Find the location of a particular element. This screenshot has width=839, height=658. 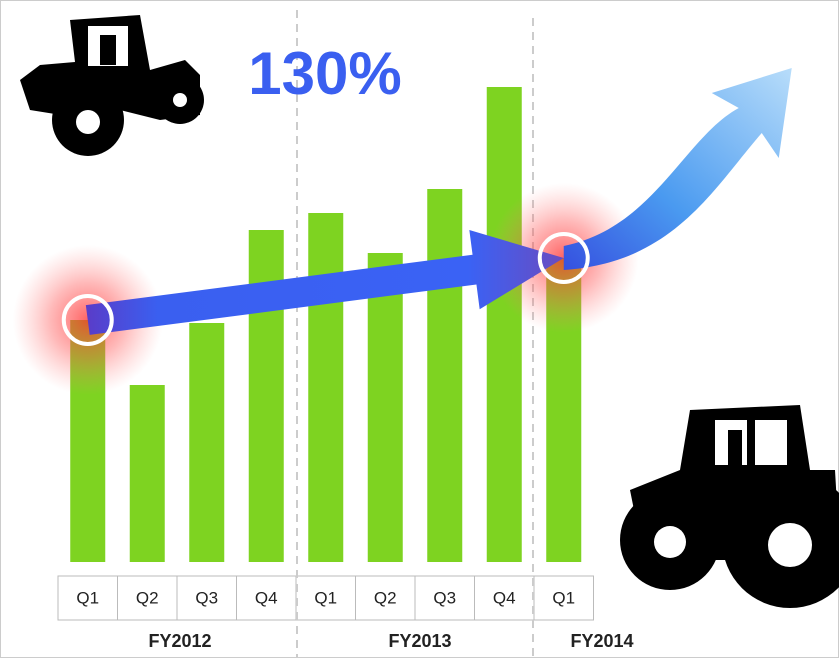

growth-curve-arrow is located at coordinates (677, 169).